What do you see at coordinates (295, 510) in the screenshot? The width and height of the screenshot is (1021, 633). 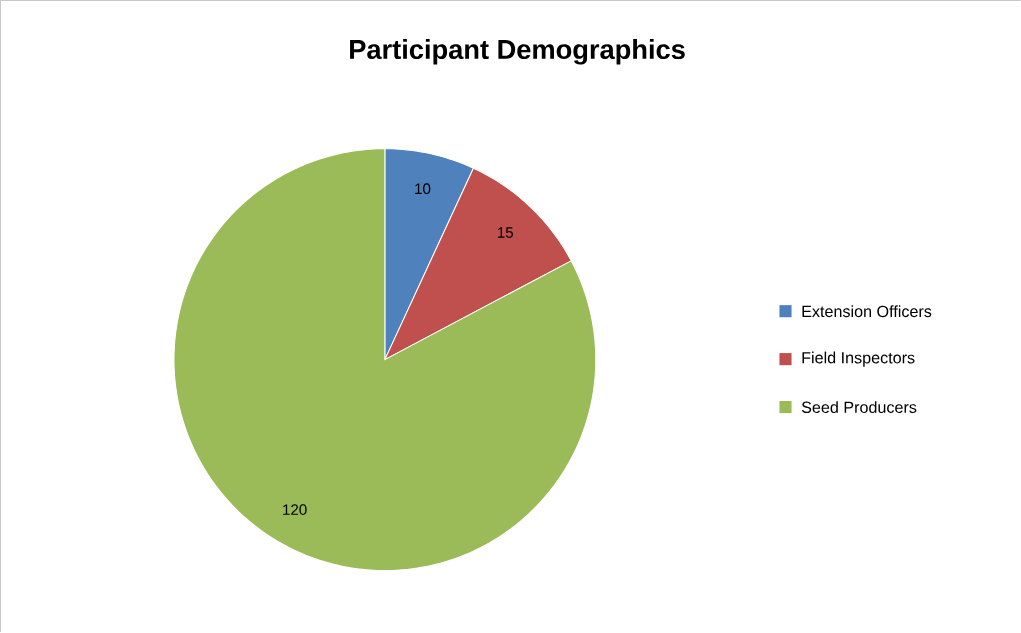 I see `data-label: 120` at bounding box center [295, 510].